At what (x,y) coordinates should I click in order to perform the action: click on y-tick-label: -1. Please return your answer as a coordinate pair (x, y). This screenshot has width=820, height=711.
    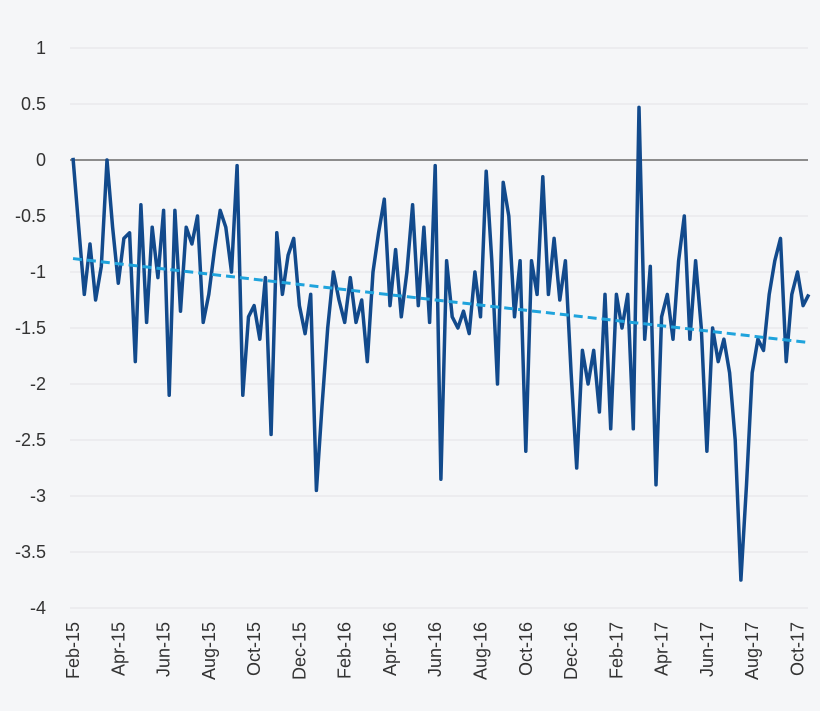
    Looking at the image, I should click on (38, 272).